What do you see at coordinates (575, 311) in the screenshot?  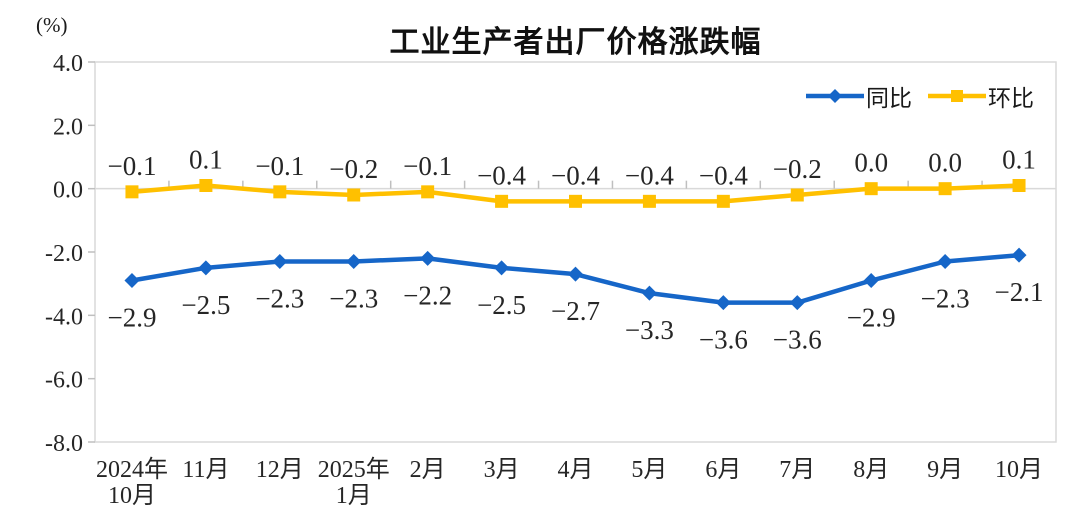 I see `data-label: −2.7` at bounding box center [575, 311].